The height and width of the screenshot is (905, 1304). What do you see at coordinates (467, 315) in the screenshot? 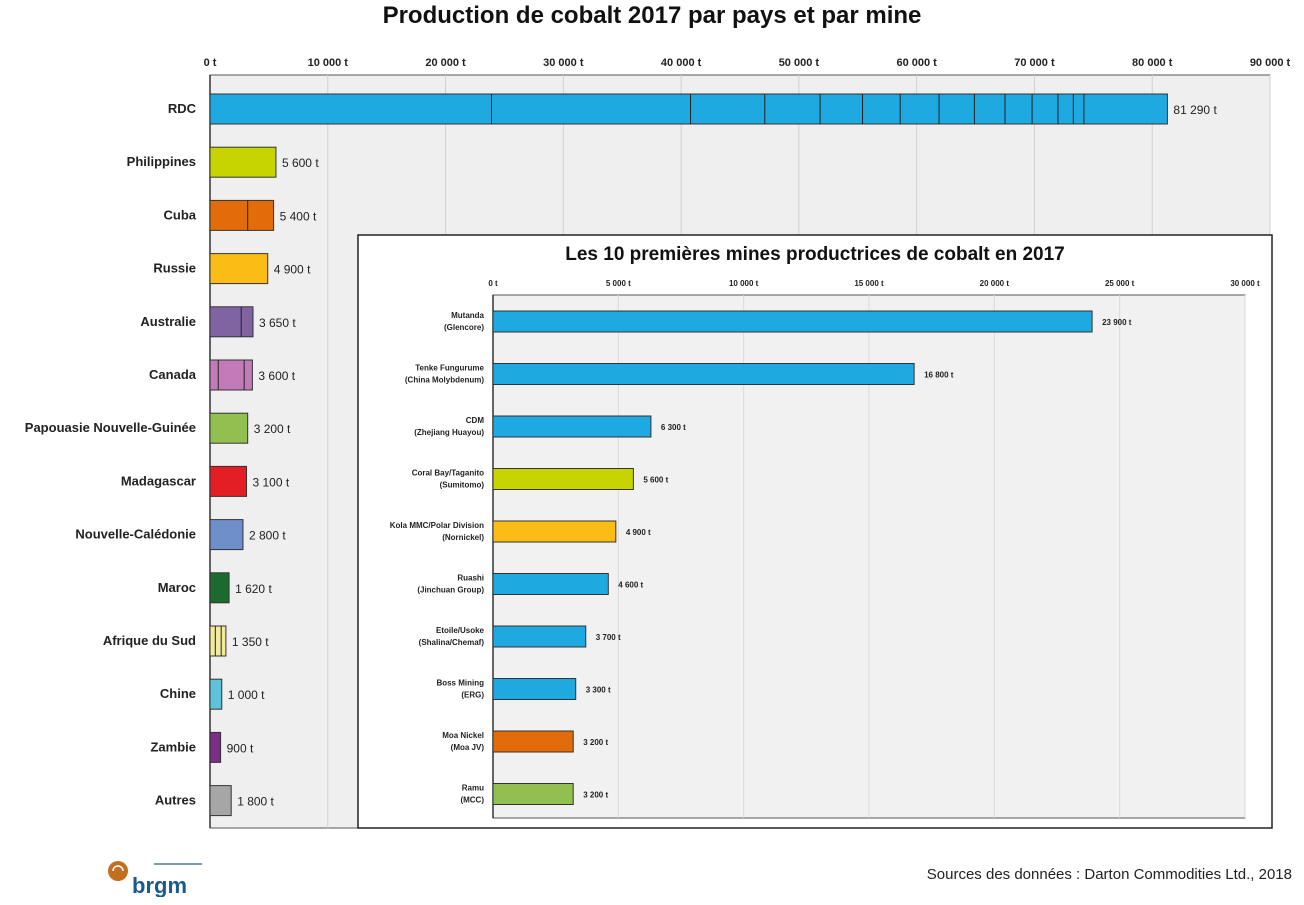
I see `inset-category-label: Mutanda` at bounding box center [467, 315].